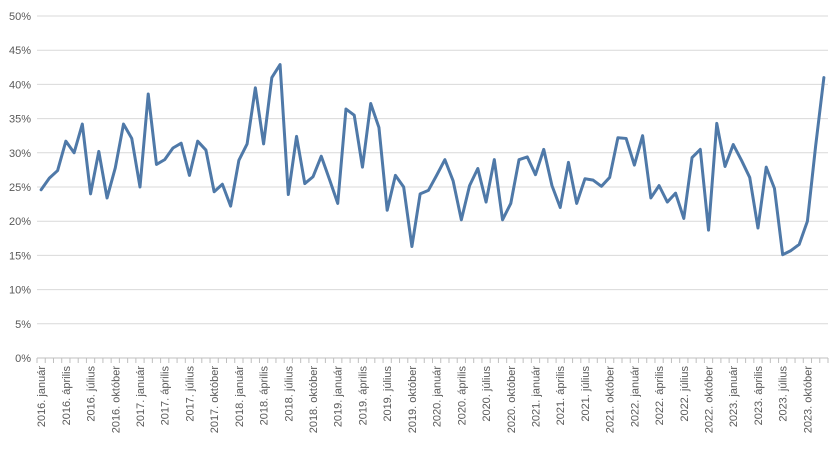 This screenshot has height=461, width=836. I want to click on x-tick-label: 2020. július, so click(487, 394).